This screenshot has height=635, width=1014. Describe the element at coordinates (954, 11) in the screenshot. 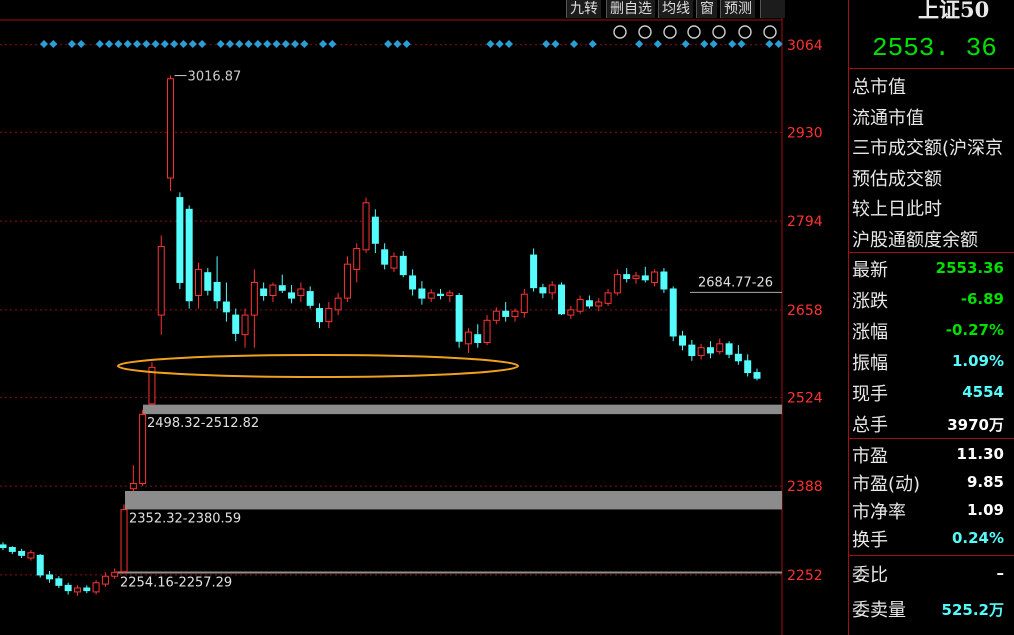

I see `index-name: 上证50` at that location.